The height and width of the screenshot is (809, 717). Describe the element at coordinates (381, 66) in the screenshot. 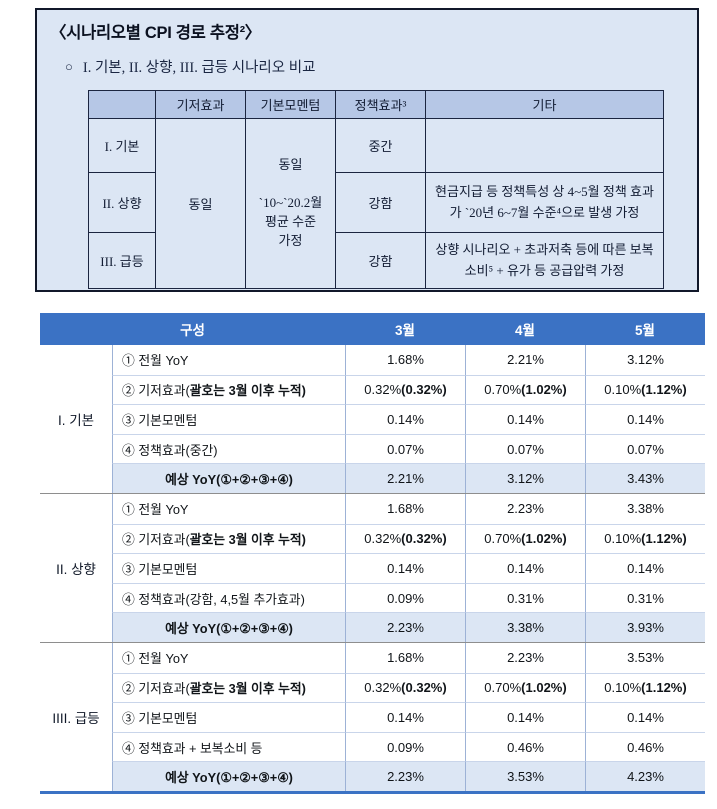

I see `bullet-line: ○ I. 기본, II. 상향, III. 급등 시나리오 비교` at that location.